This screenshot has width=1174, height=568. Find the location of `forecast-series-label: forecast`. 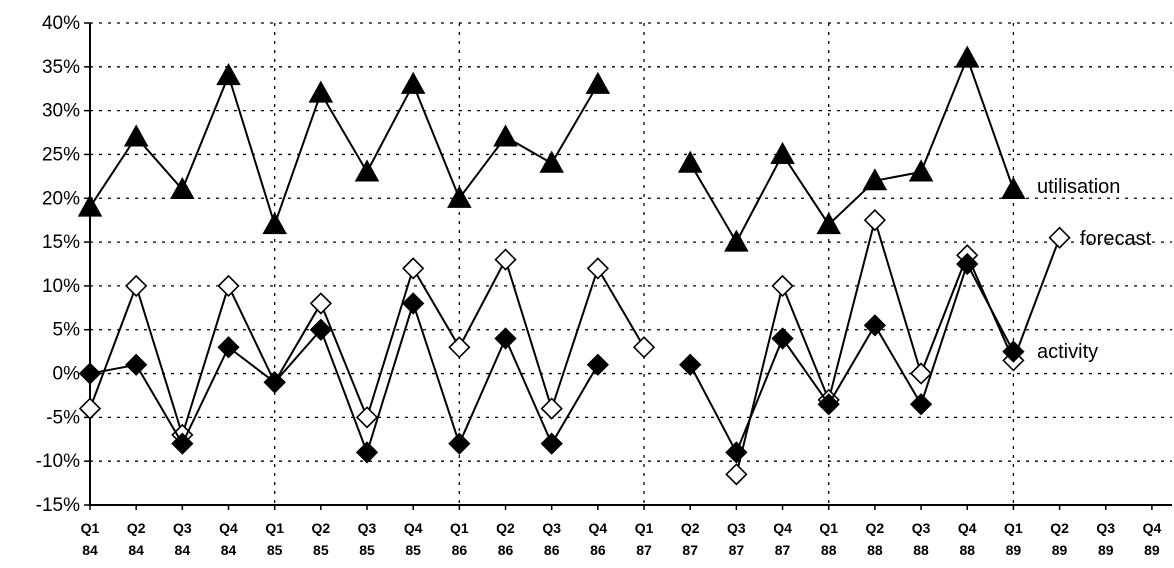

forecast-series-label: forecast is located at coordinates (1116, 239).